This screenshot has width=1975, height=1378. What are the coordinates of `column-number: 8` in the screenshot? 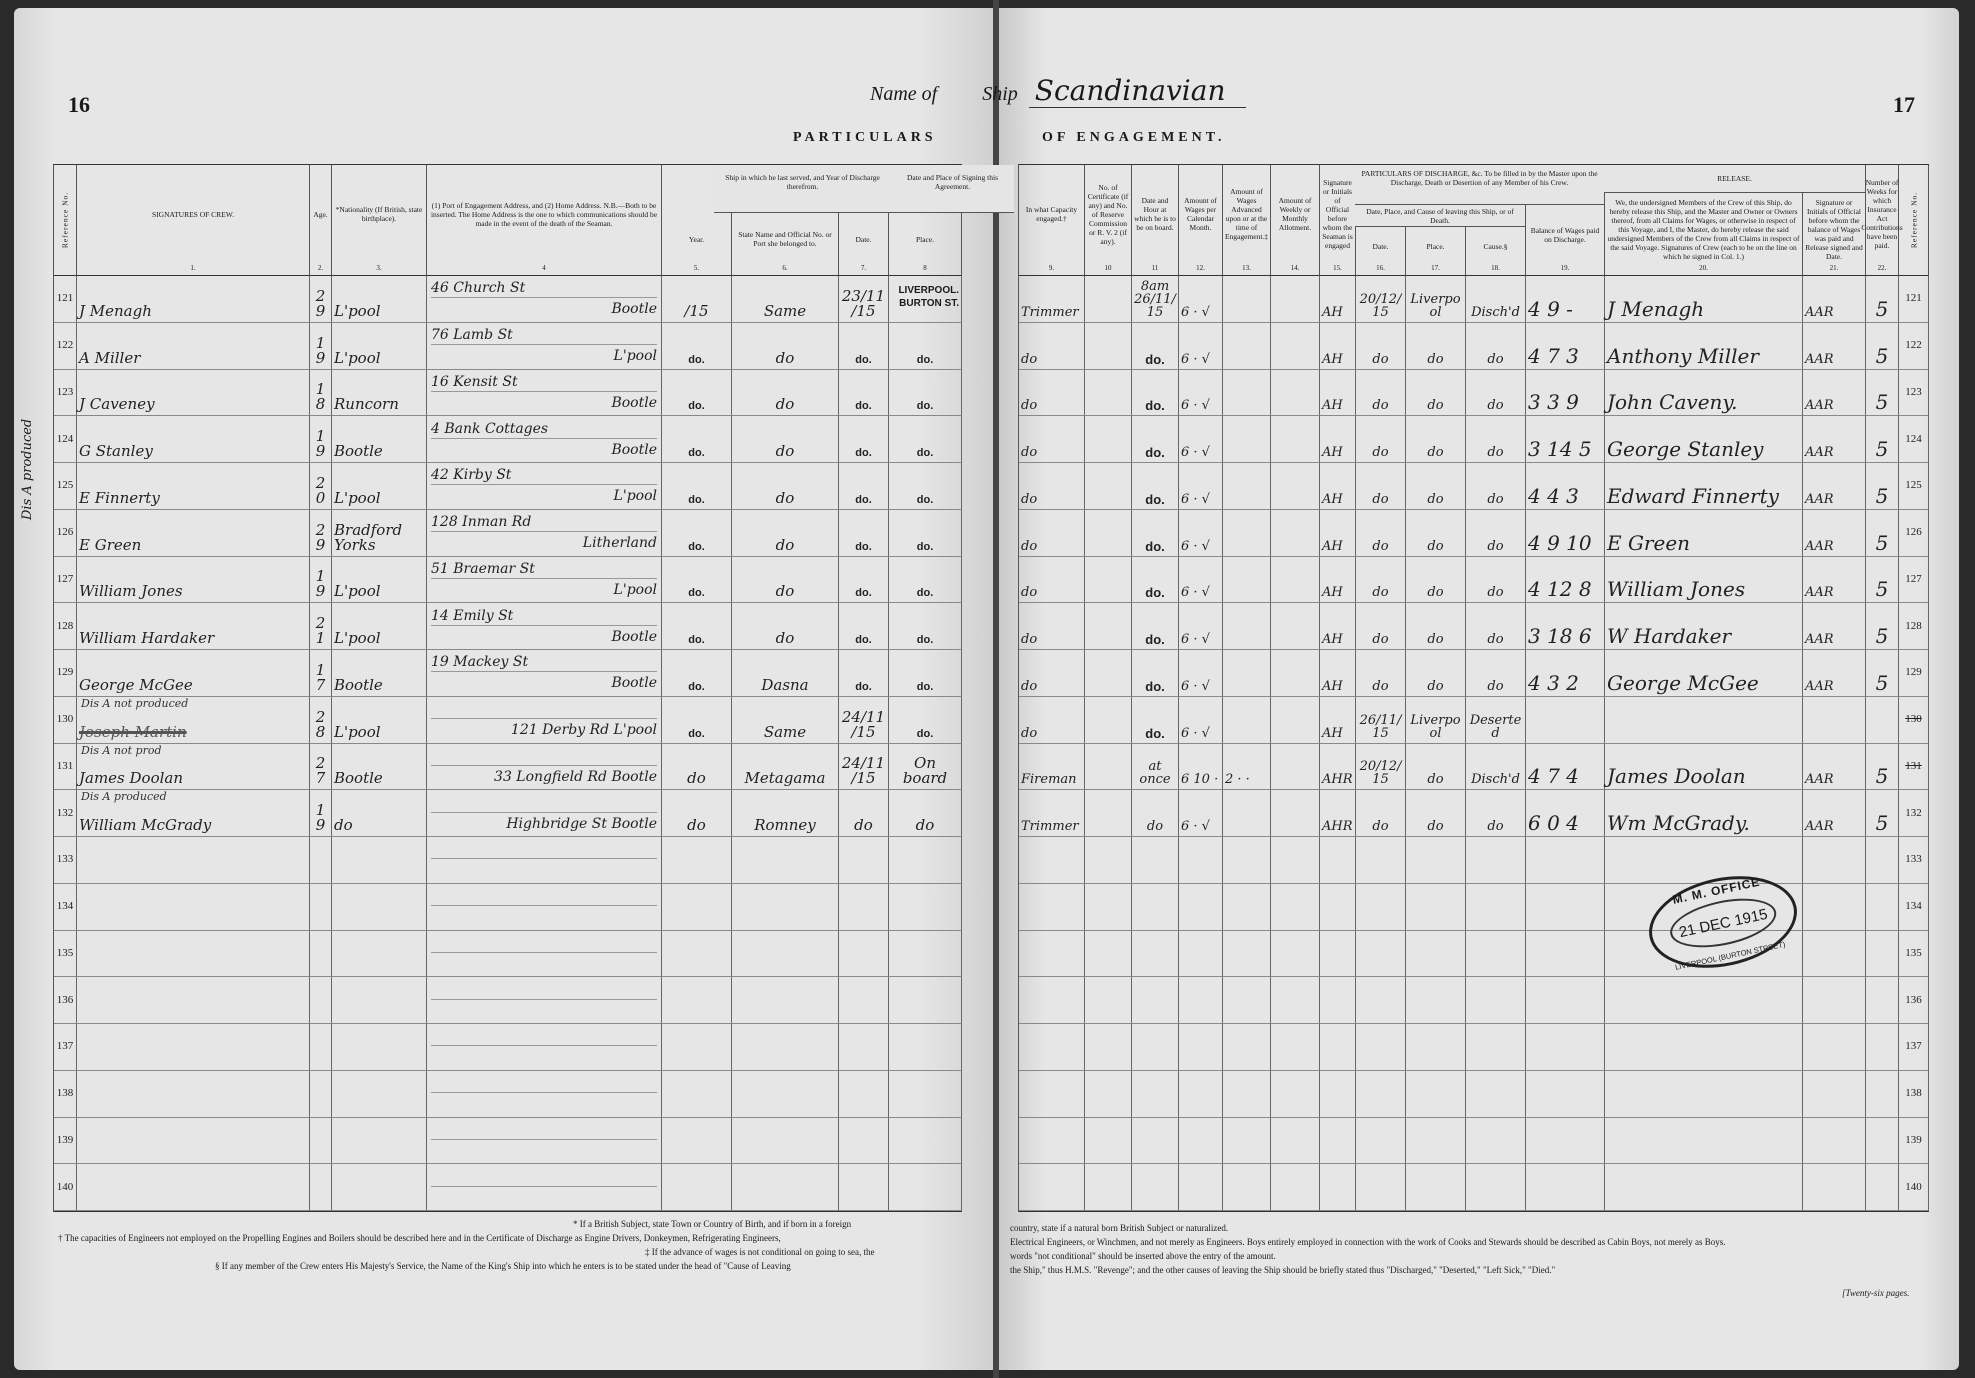 It's located at (925, 268).